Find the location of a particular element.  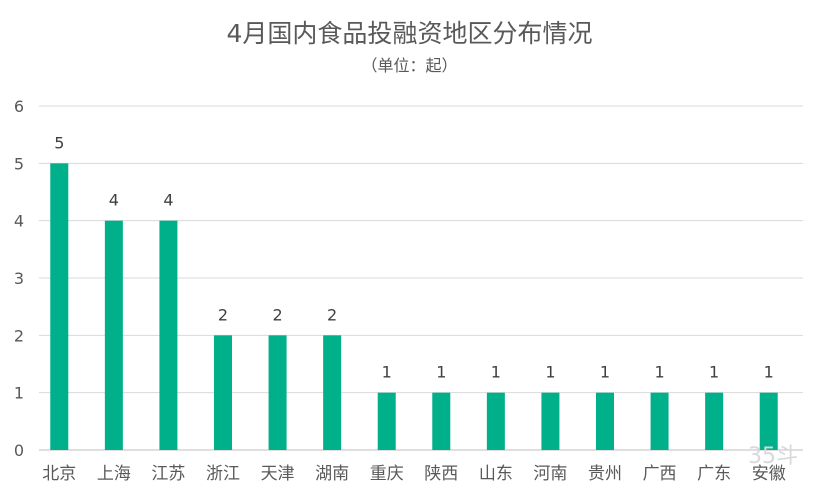

x-tick-label: 北京 is located at coordinates (59, 474).